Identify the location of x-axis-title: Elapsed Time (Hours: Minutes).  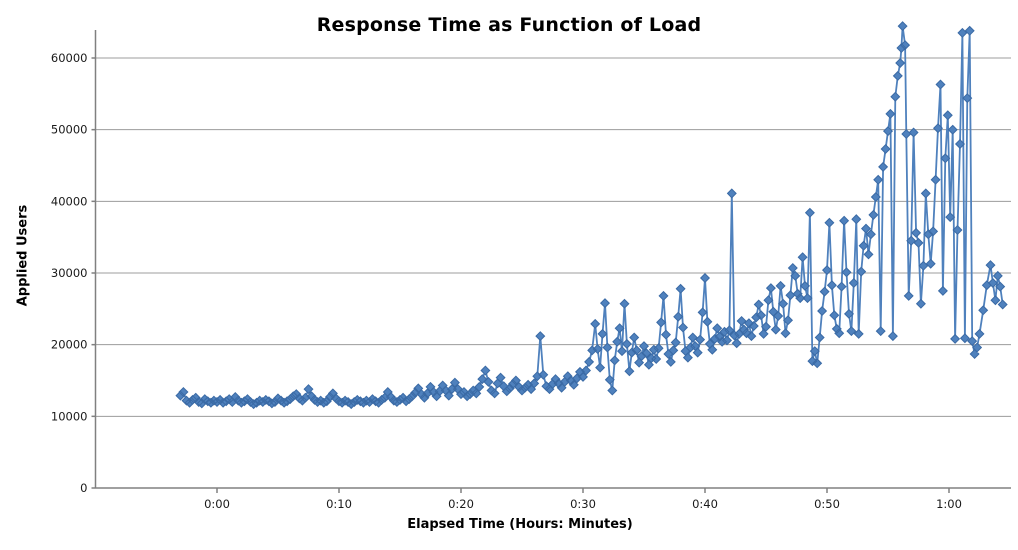
(520, 524).